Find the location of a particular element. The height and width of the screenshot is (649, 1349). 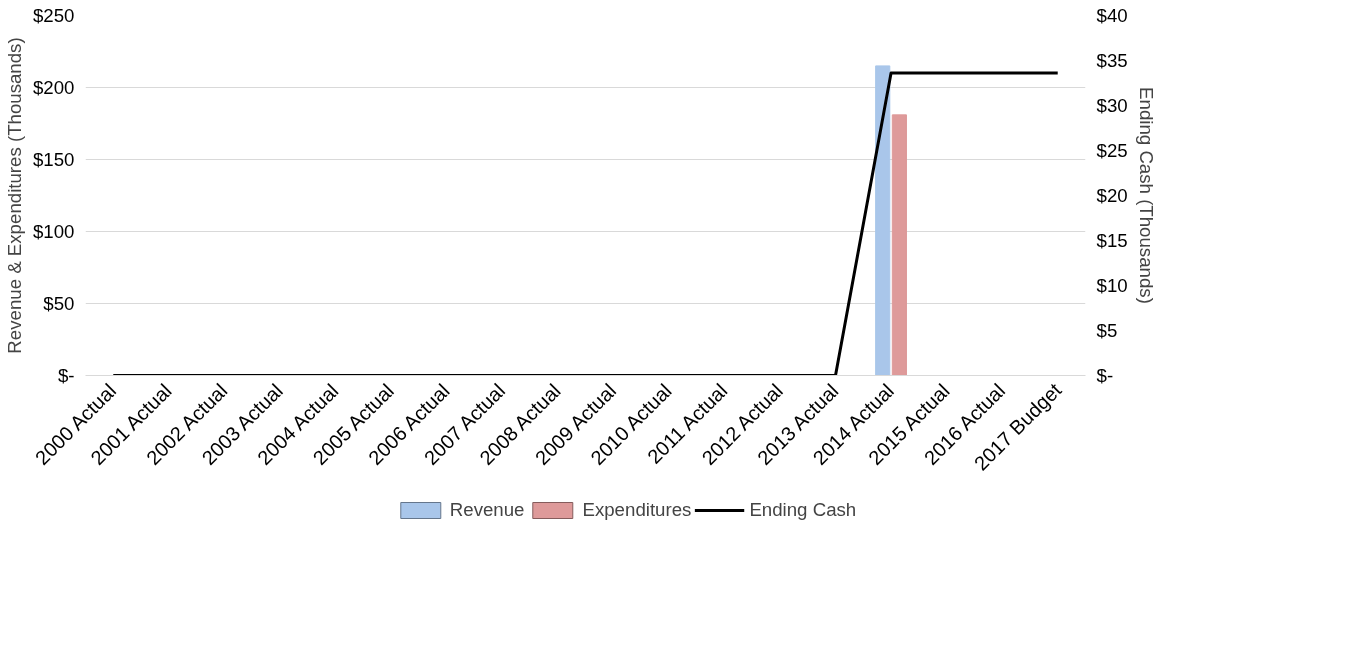

y-tick-label: $250 is located at coordinates (54, 15).